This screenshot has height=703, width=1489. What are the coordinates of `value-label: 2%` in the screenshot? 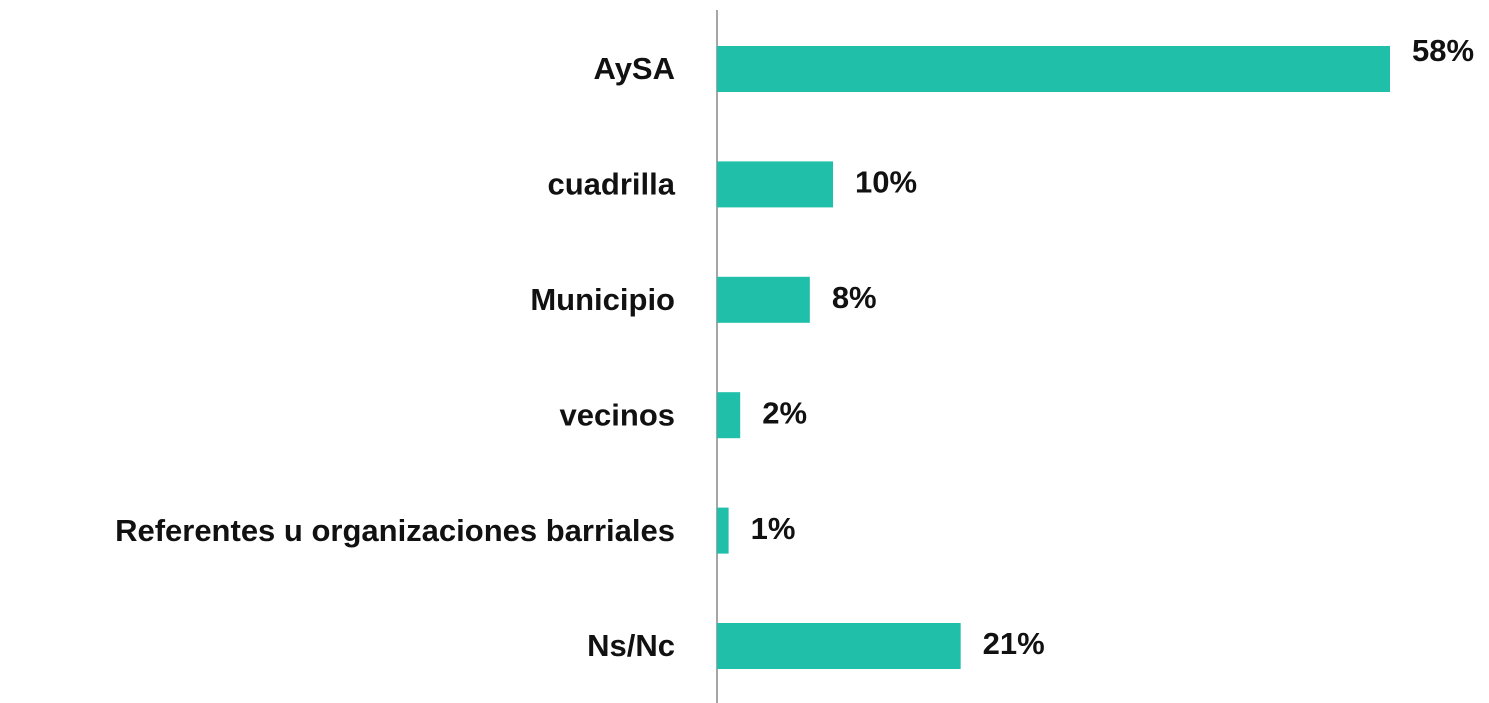 It's located at (784, 412).